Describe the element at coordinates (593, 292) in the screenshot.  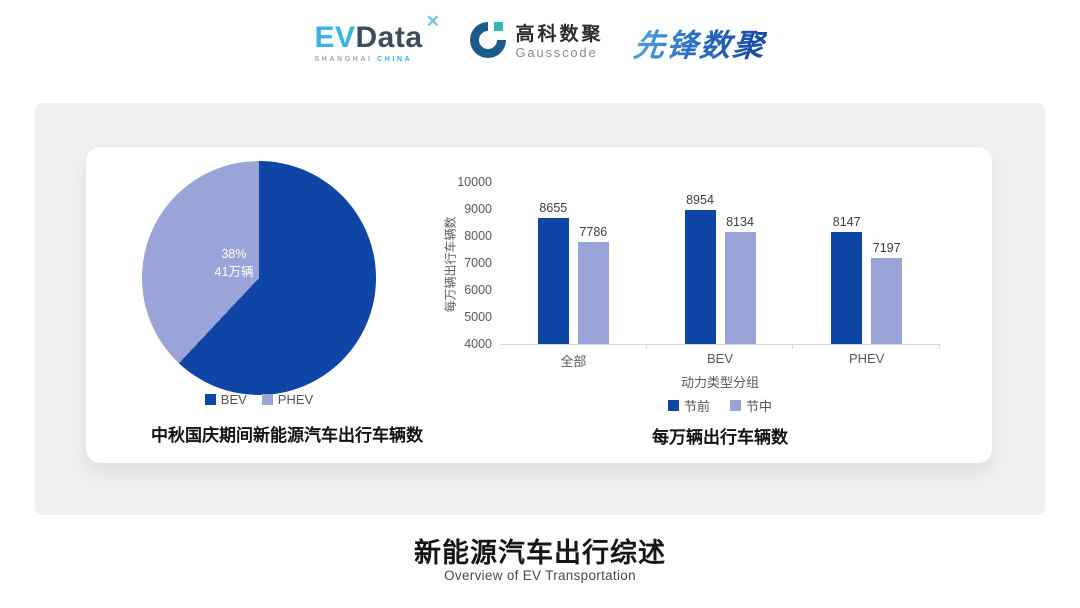
I see `bar-节中-全部` at that location.